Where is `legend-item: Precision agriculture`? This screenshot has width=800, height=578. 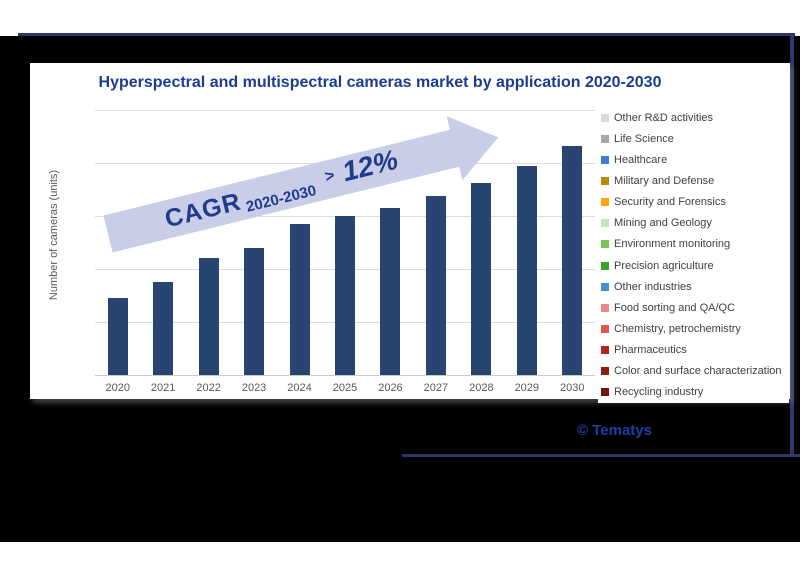
legend-item: Precision agriculture is located at coordinates (693, 266).